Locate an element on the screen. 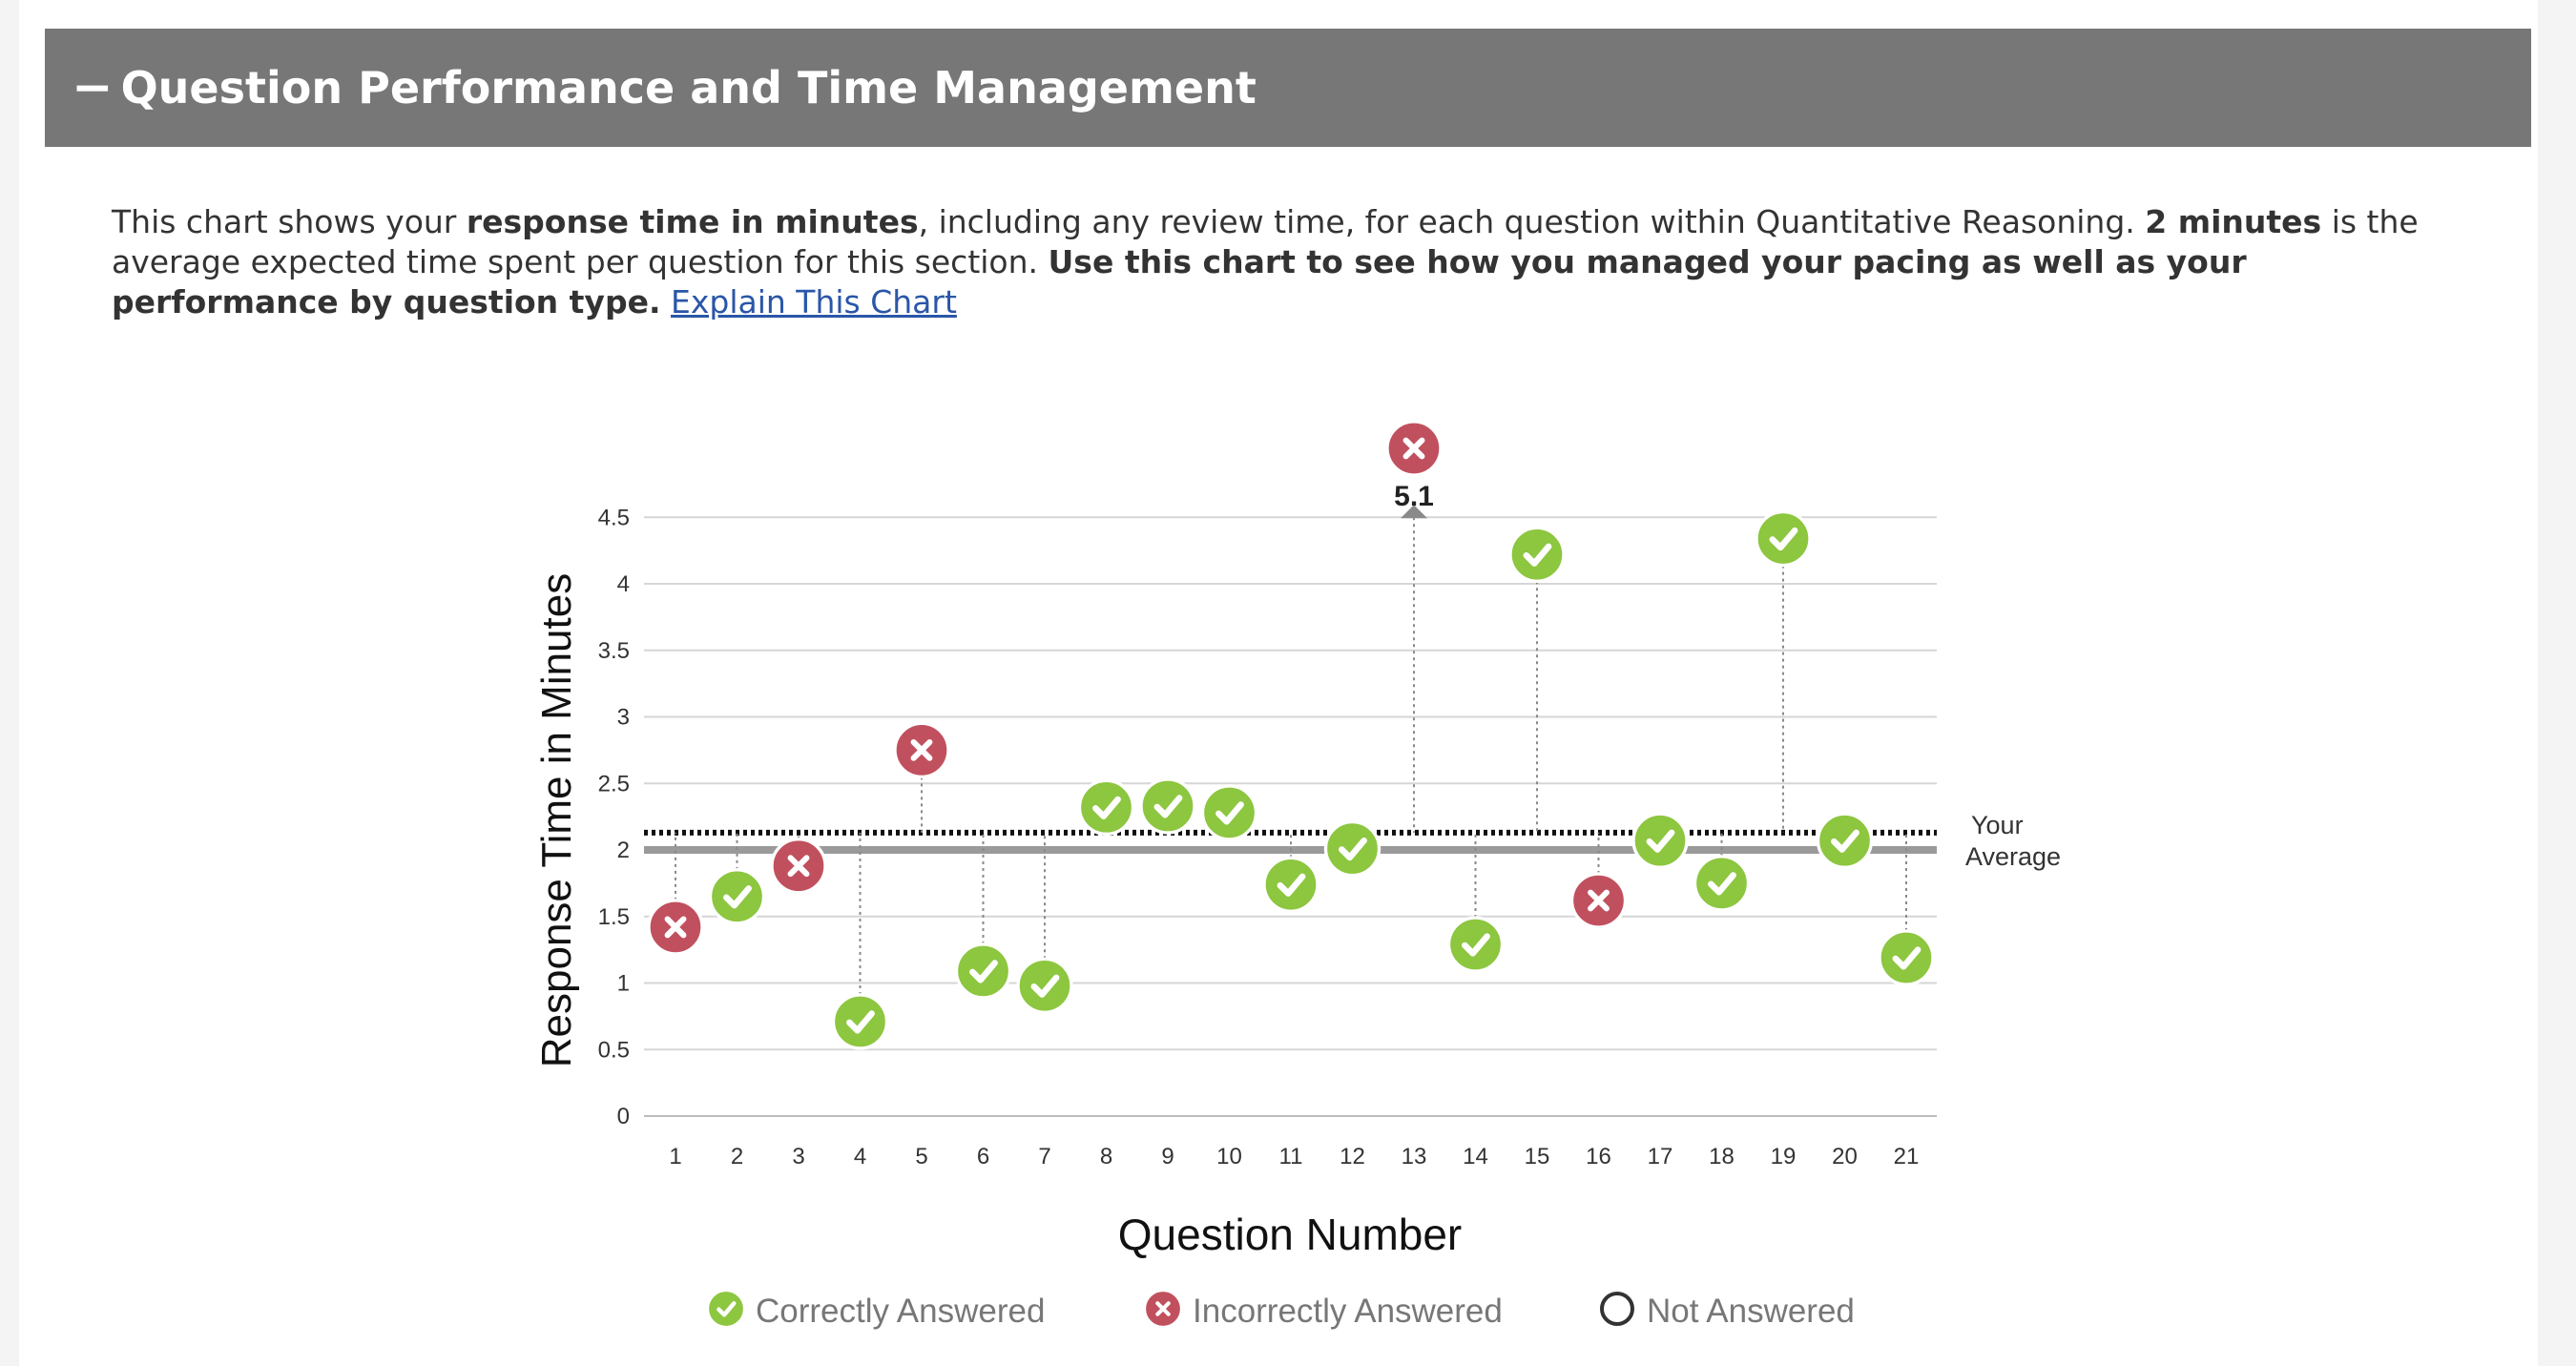 This screenshot has width=2576, height=1366. overflow-arrow-icon is located at coordinates (1414, 512).